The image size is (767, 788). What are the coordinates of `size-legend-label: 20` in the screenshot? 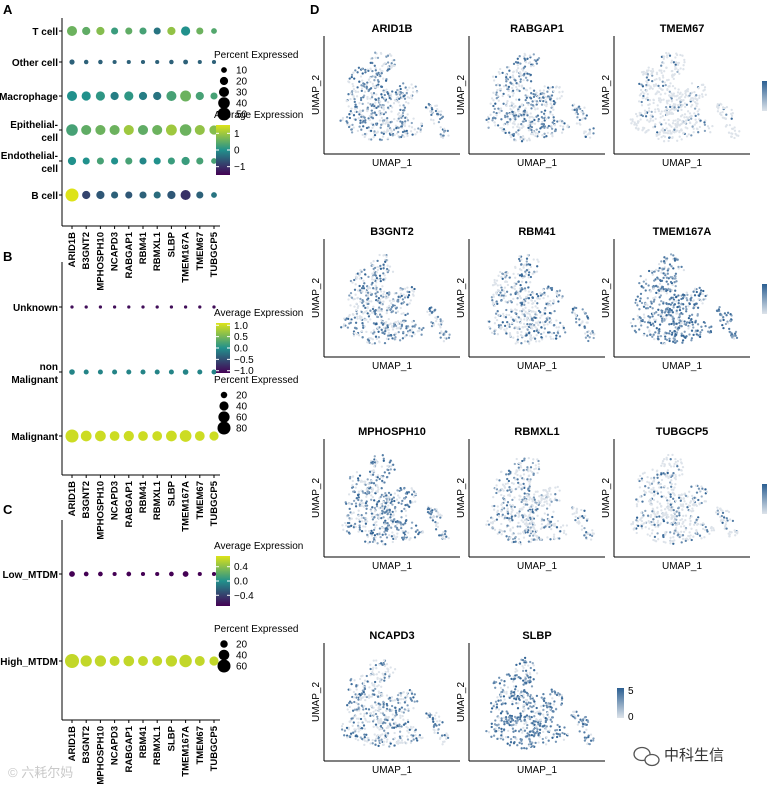 It's located at (242, 645).